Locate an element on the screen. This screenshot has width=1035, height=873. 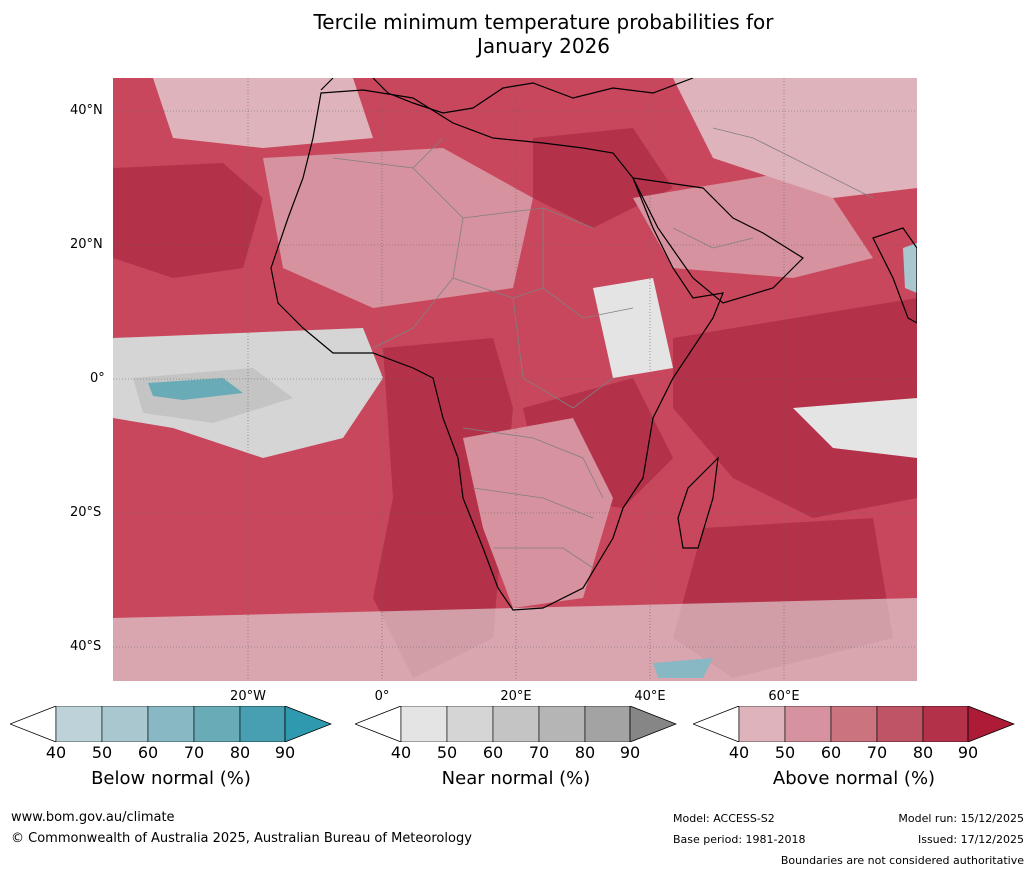
region-pink-southern-africa is located at coordinates (538, 513).